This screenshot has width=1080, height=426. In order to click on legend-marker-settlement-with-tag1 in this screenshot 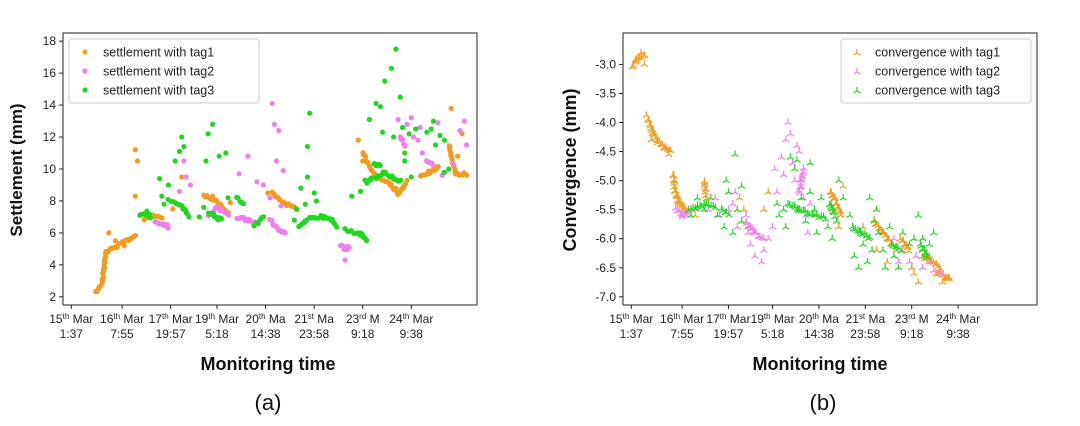, I will do `click(85, 52)`.